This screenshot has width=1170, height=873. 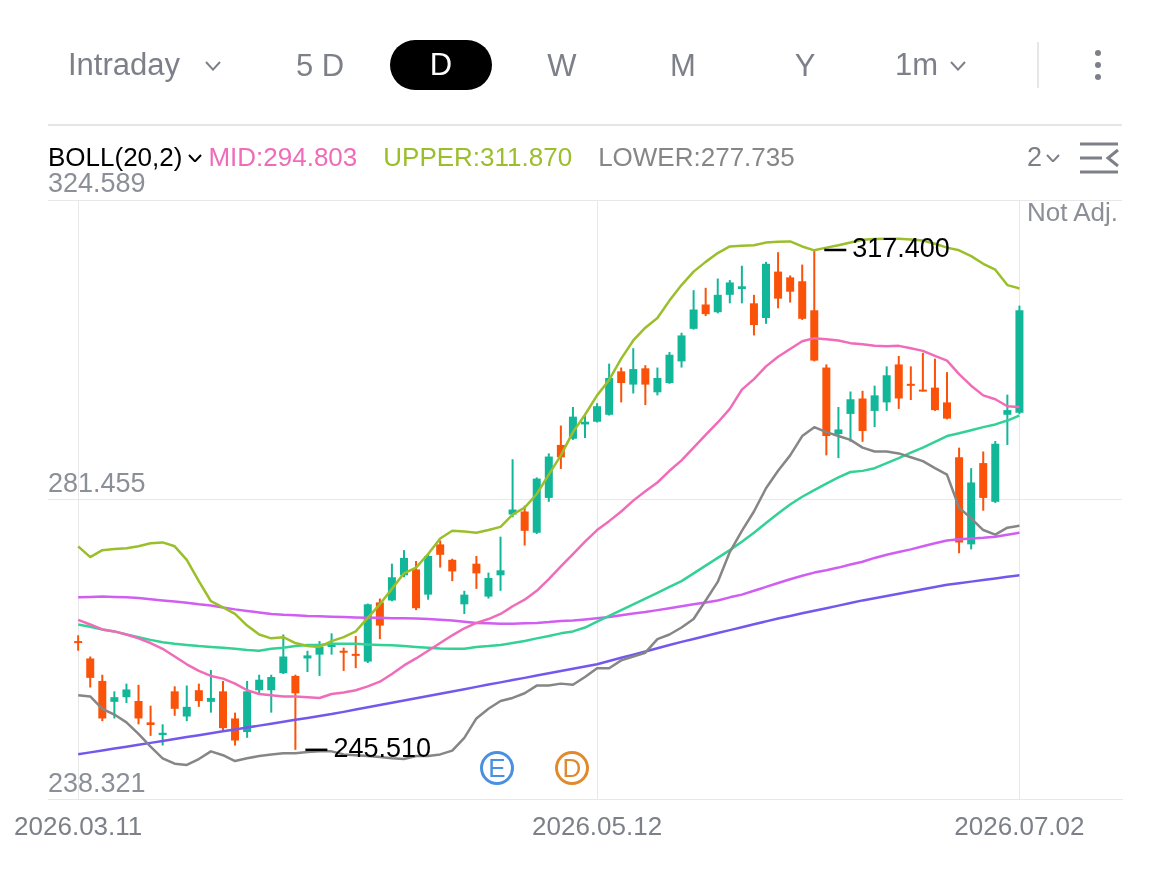 I want to click on x-tick-label: 2026.07.02, so click(x=1019, y=825).